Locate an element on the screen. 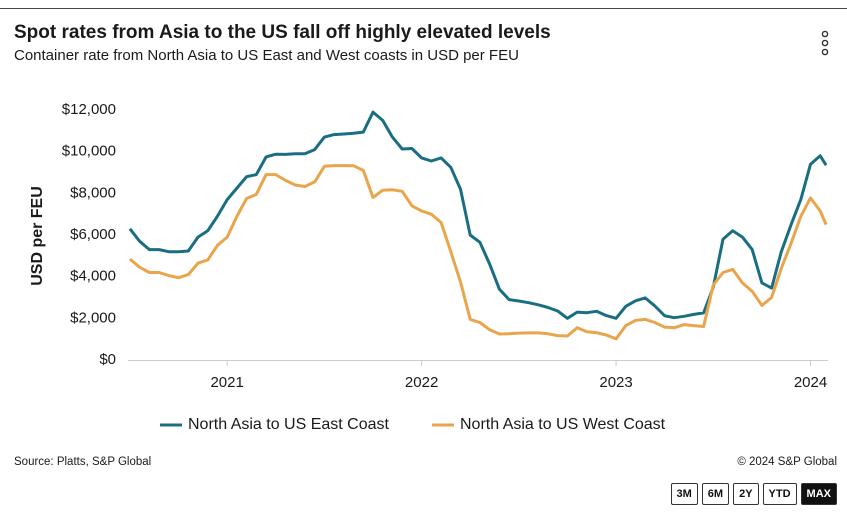 Image resolution: width=847 pixels, height=512 pixels. y-tick-label: $0 is located at coordinates (107, 359).